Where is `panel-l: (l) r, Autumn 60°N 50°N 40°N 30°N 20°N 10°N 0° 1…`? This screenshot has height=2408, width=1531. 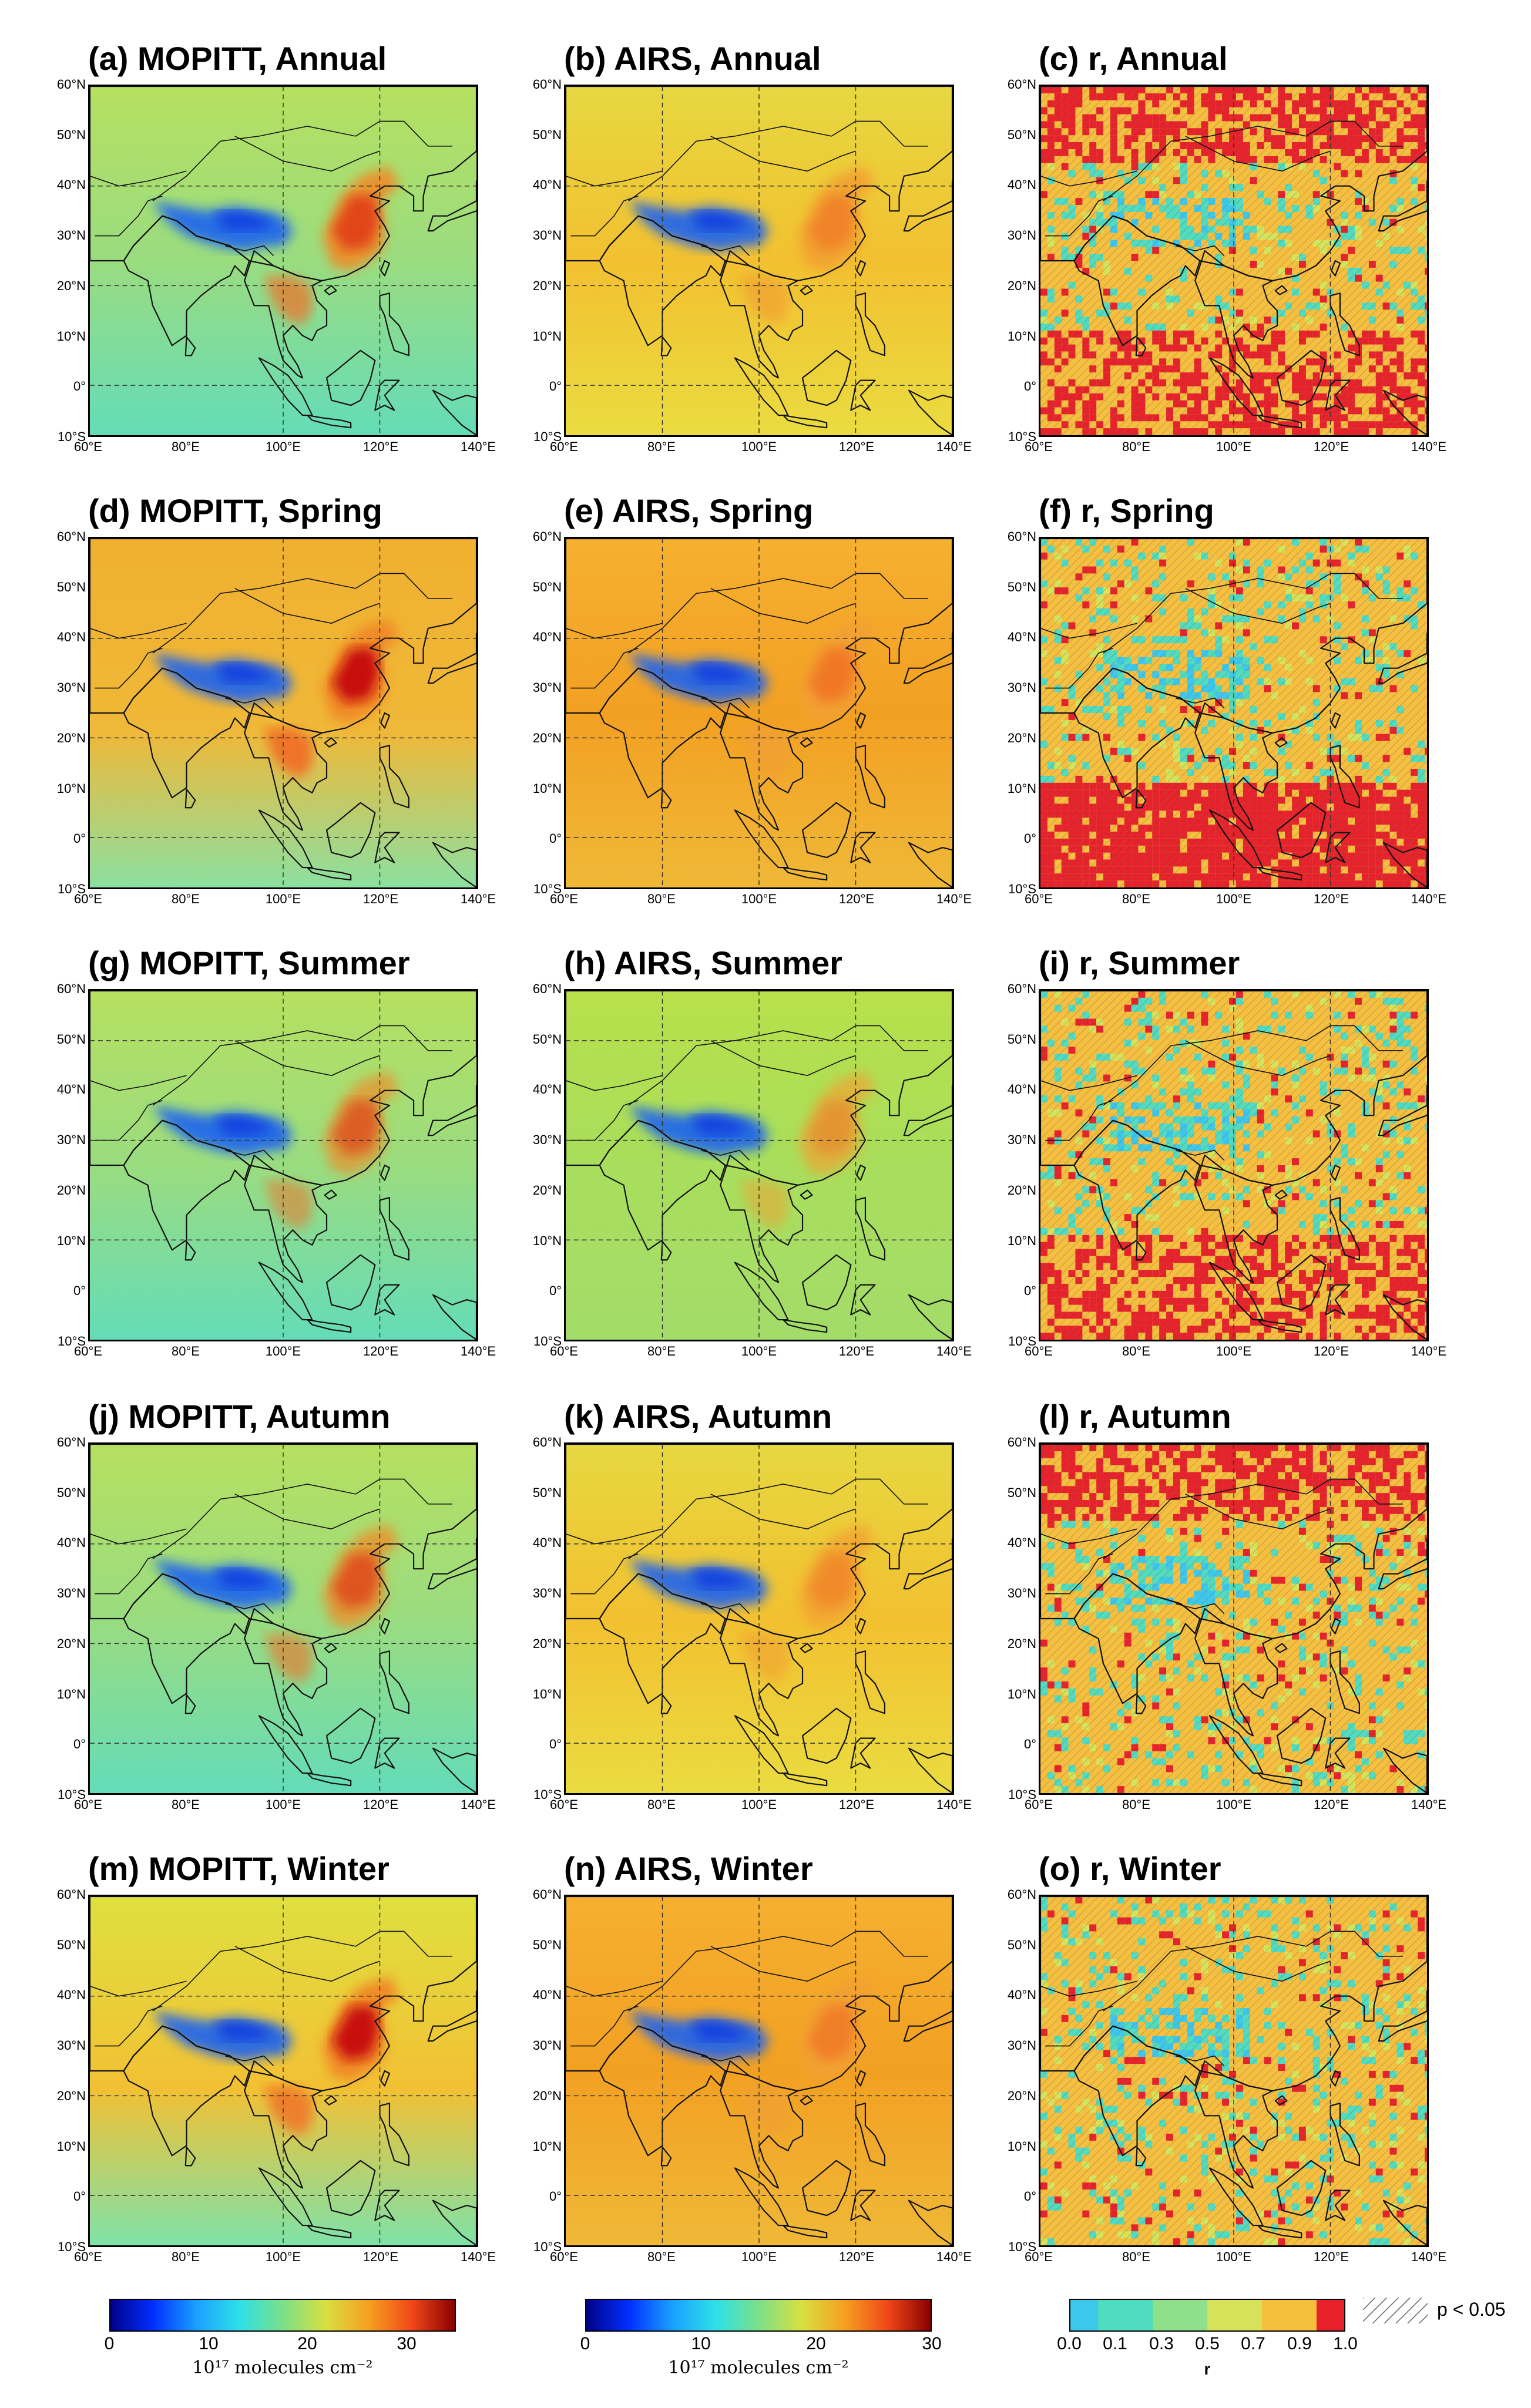
panel-l: (l) r, Autumn 60°N 50°N 40°N 30°N 20°N 10°N 0° 1… is located at coordinates (1227, 1610).